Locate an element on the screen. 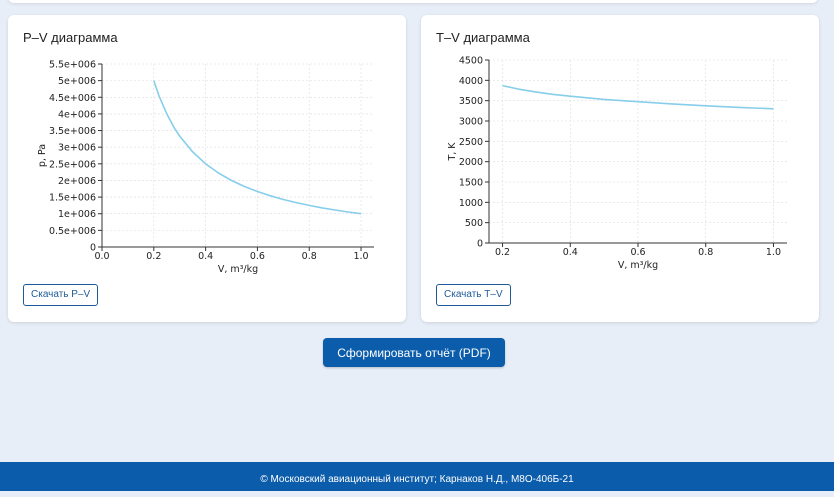  pv-ytick-label: 1e+006 is located at coordinates (77, 214).